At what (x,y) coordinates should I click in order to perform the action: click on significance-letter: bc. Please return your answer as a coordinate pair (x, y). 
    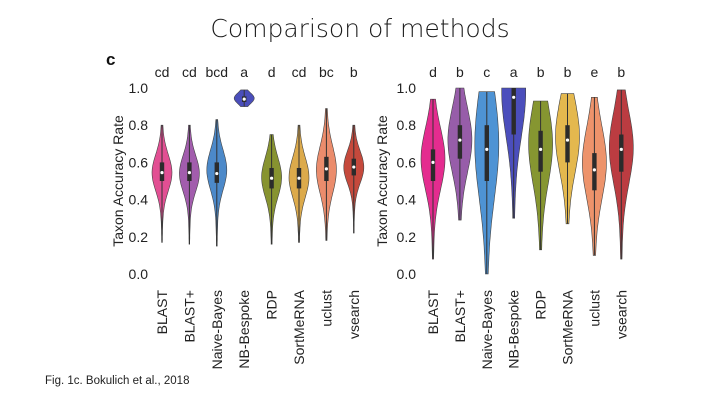
    Looking at the image, I should click on (326, 72).